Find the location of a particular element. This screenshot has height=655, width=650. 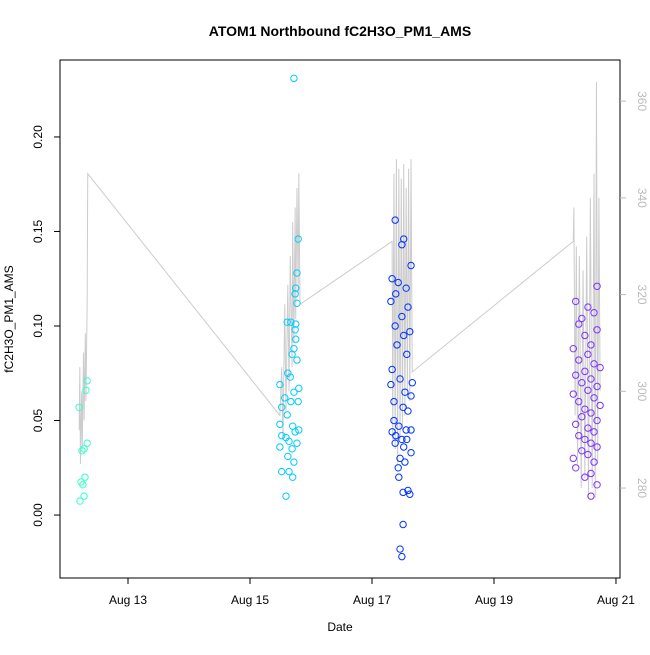

x-tick-label: Aug 21 is located at coordinates (616, 600).